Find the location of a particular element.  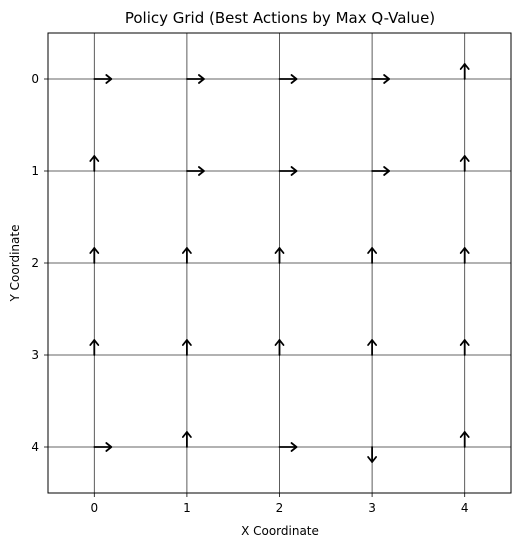

y-axis-label: Y Coordinate is located at coordinates (15, 264).